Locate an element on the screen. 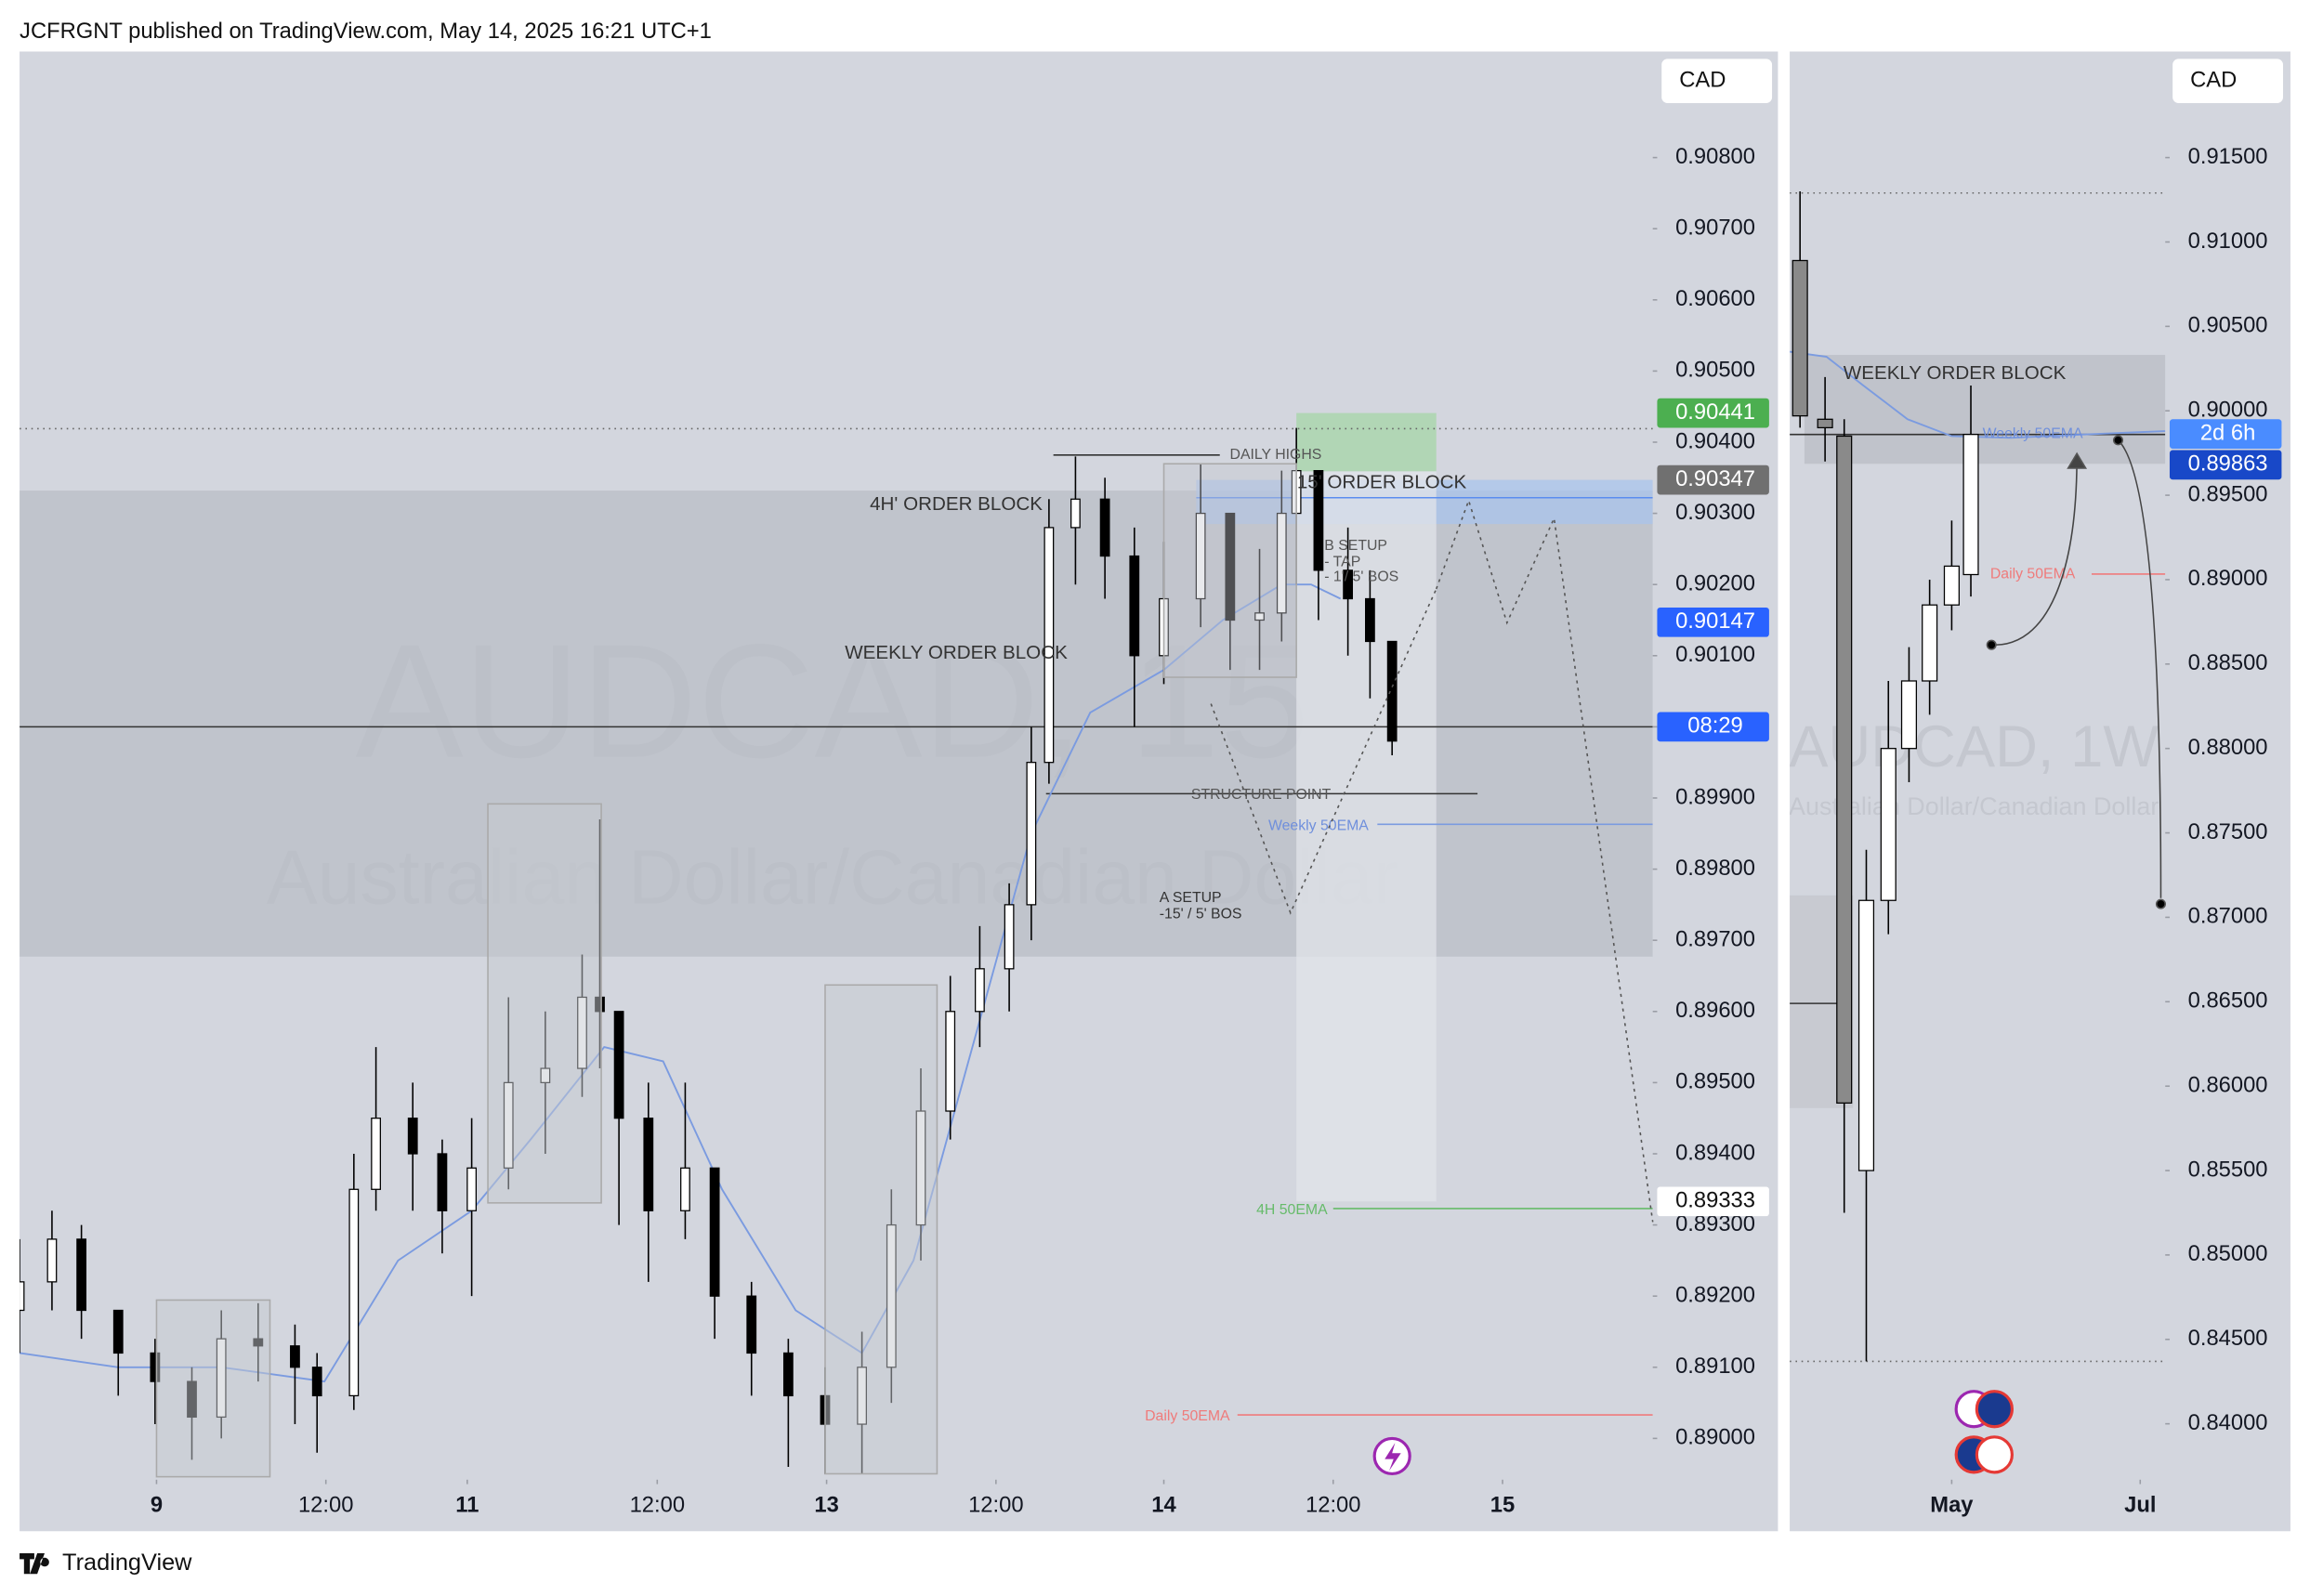 The width and height of the screenshot is (2310, 1596). price-tag-label: 0.90441 is located at coordinates (1715, 412).